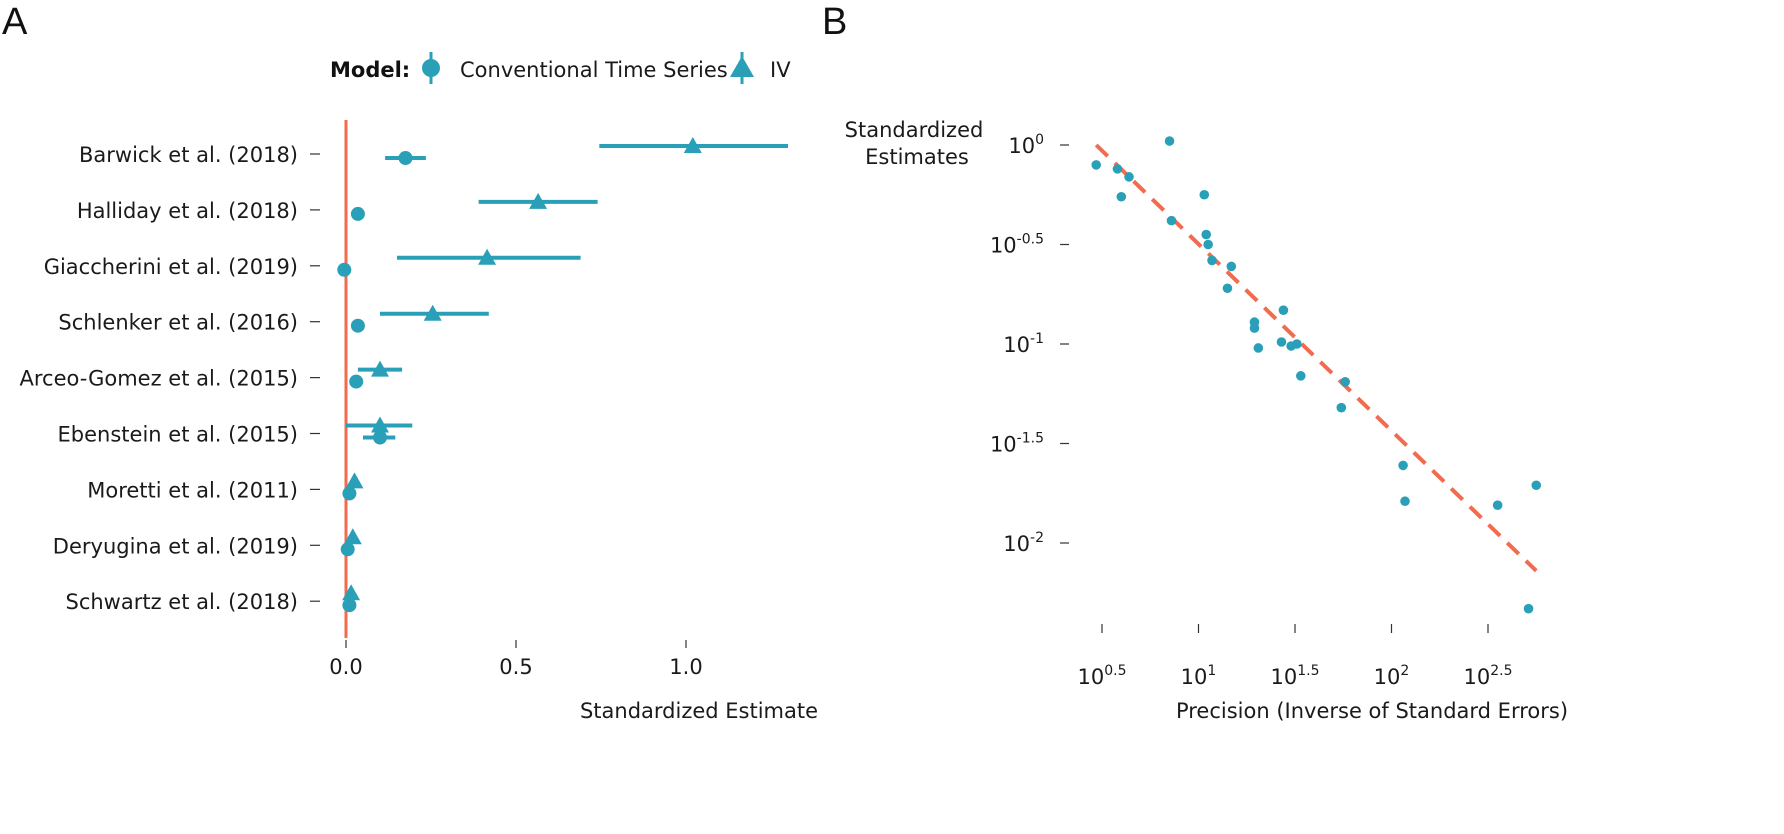 The image size is (1784, 834). What do you see at coordinates (1316, 358) in the screenshot?
I see `panel-b-fit-line` at bounding box center [1316, 358].